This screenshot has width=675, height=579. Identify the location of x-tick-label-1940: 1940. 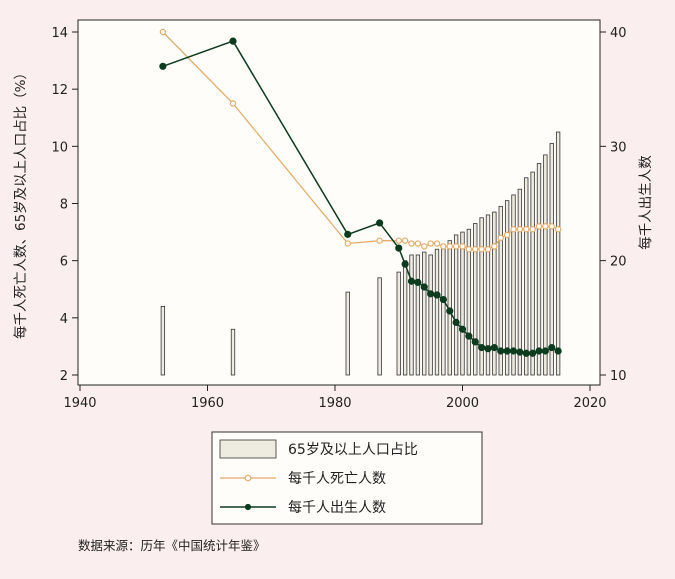
(79, 403).